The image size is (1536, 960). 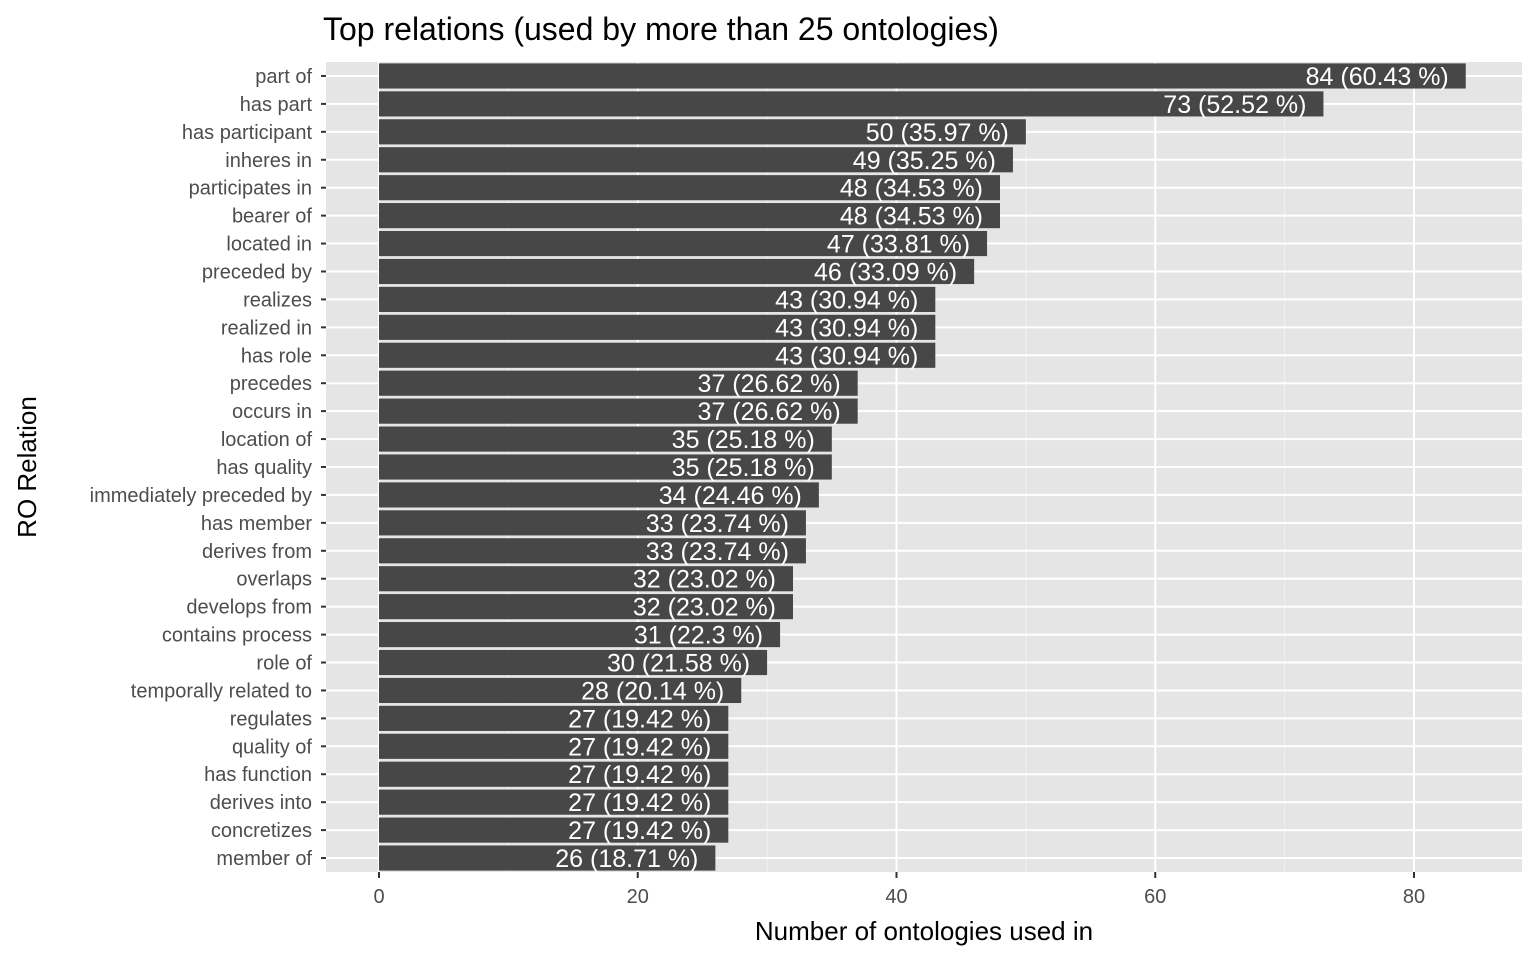 I want to click on bar-label-develops-from: 32 (23.02 %), so click(x=704, y=608).